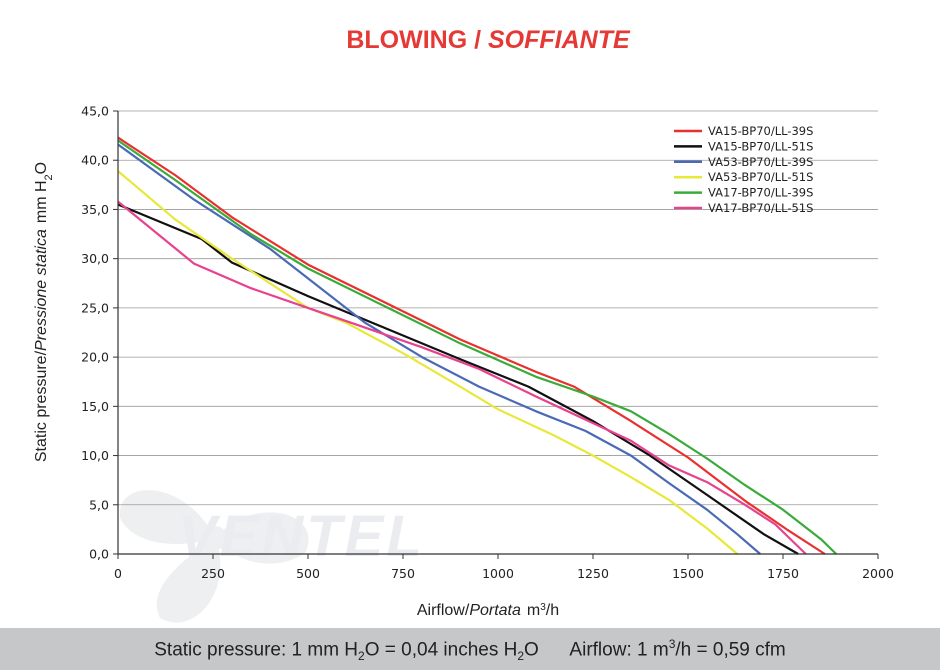  Describe the element at coordinates (760, 162) in the screenshot. I see `legend-label: VA53-BP70/LL-39S` at that location.